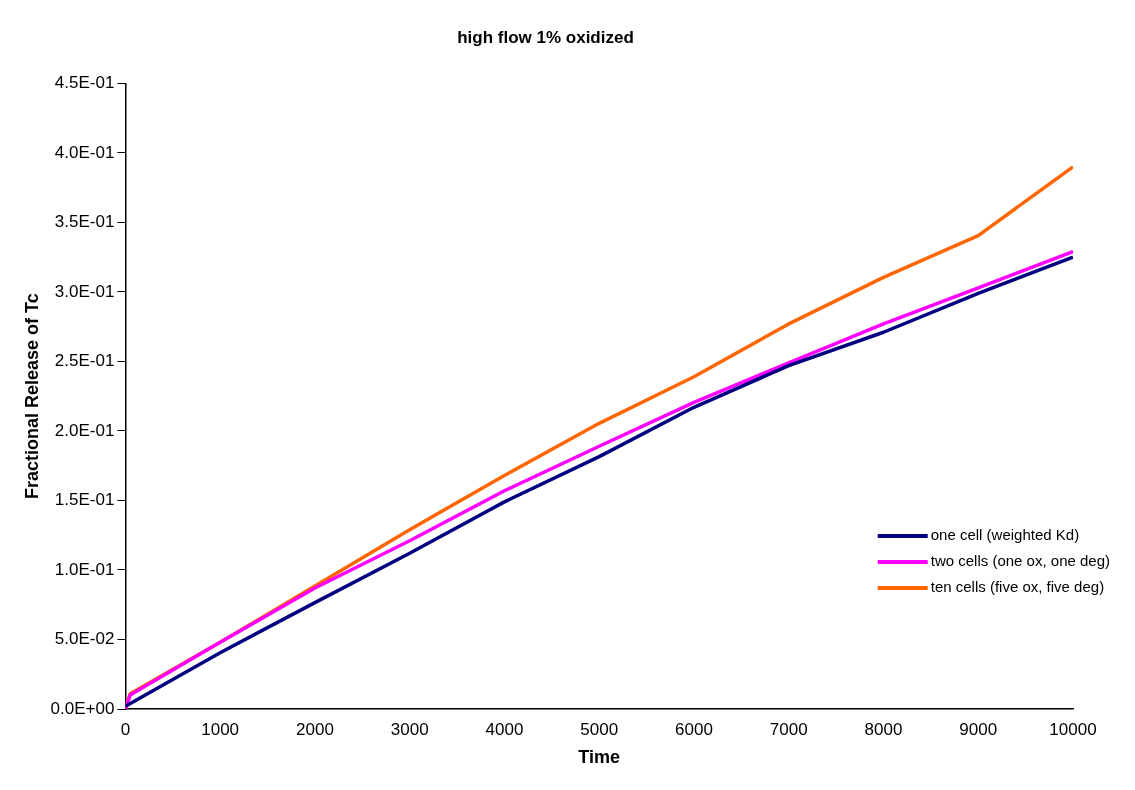 This screenshot has height=790, width=1135. I want to click on x-tick-label: 7000, so click(788, 729).